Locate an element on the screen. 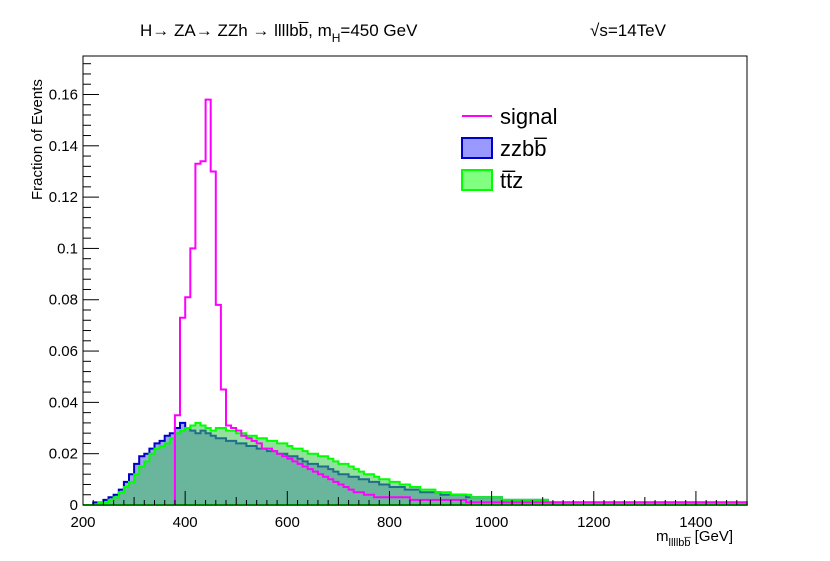  legend: signal zzbb̅ tt̅z is located at coordinates (509, 148).